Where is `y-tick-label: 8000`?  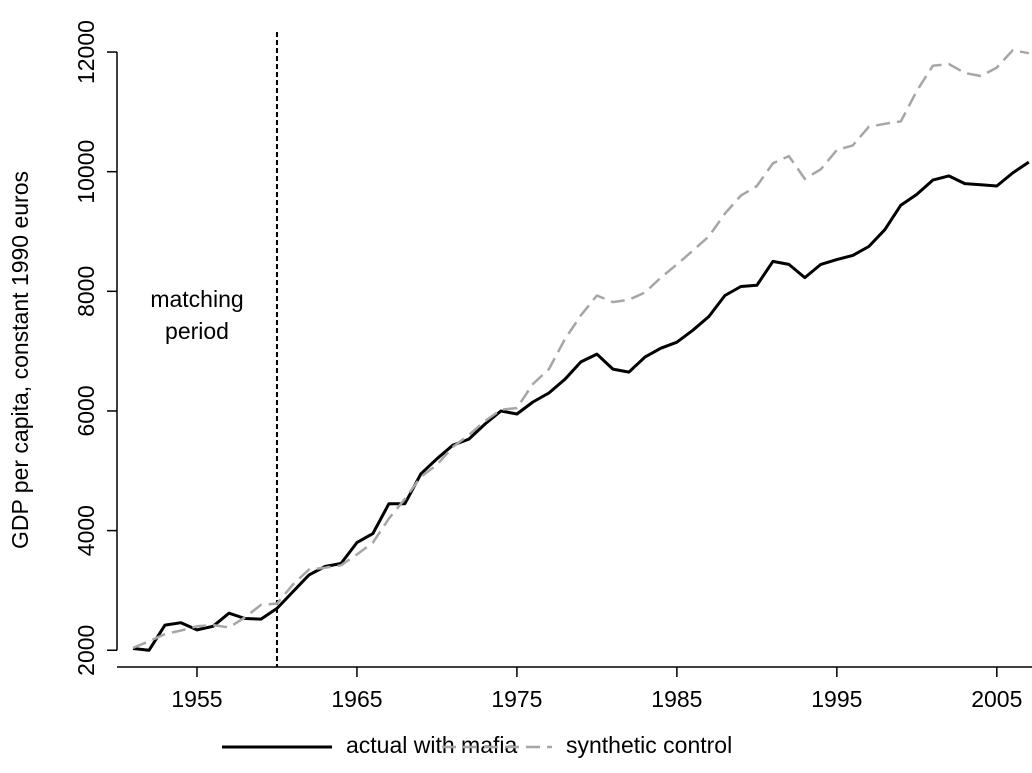
y-tick-label: 8000 is located at coordinates (86, 291).